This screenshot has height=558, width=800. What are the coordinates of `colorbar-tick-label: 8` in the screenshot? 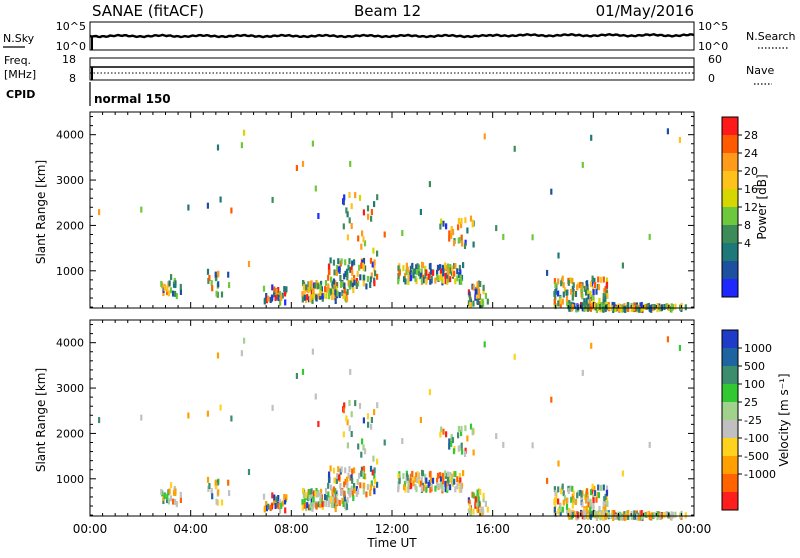 It's located at (747, 225).